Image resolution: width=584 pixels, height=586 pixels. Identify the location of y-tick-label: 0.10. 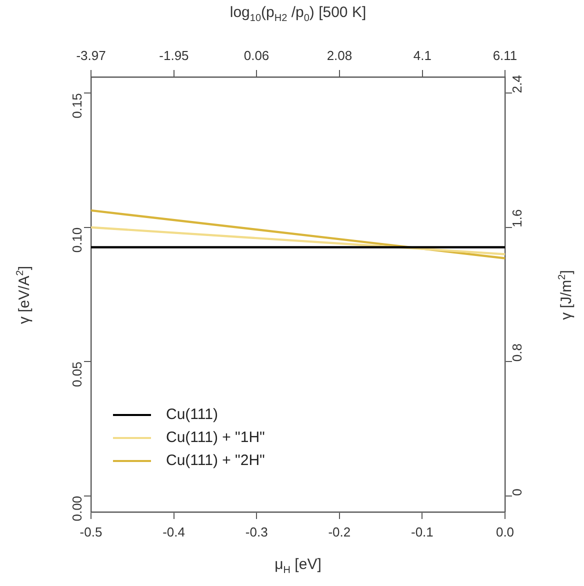
(77, 240).